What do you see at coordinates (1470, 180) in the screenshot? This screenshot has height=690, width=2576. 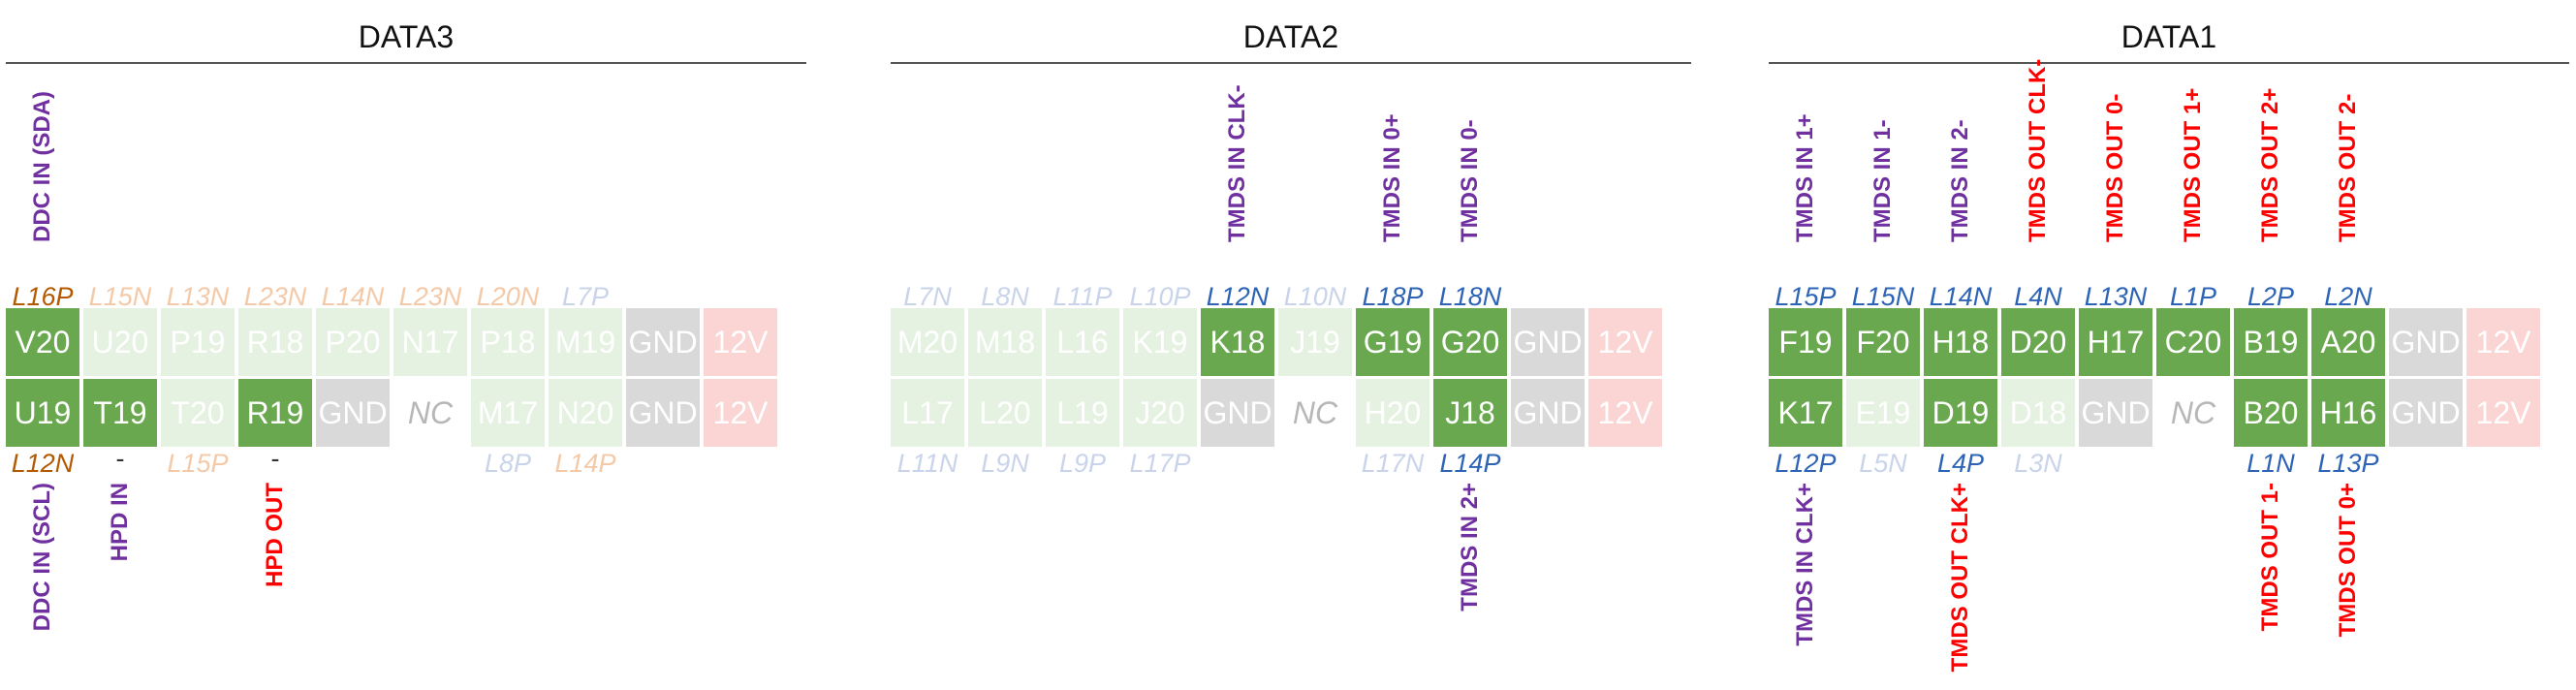 I see `signal-label-text: TMDS IN 0-` at bounding box center [1470, 180].